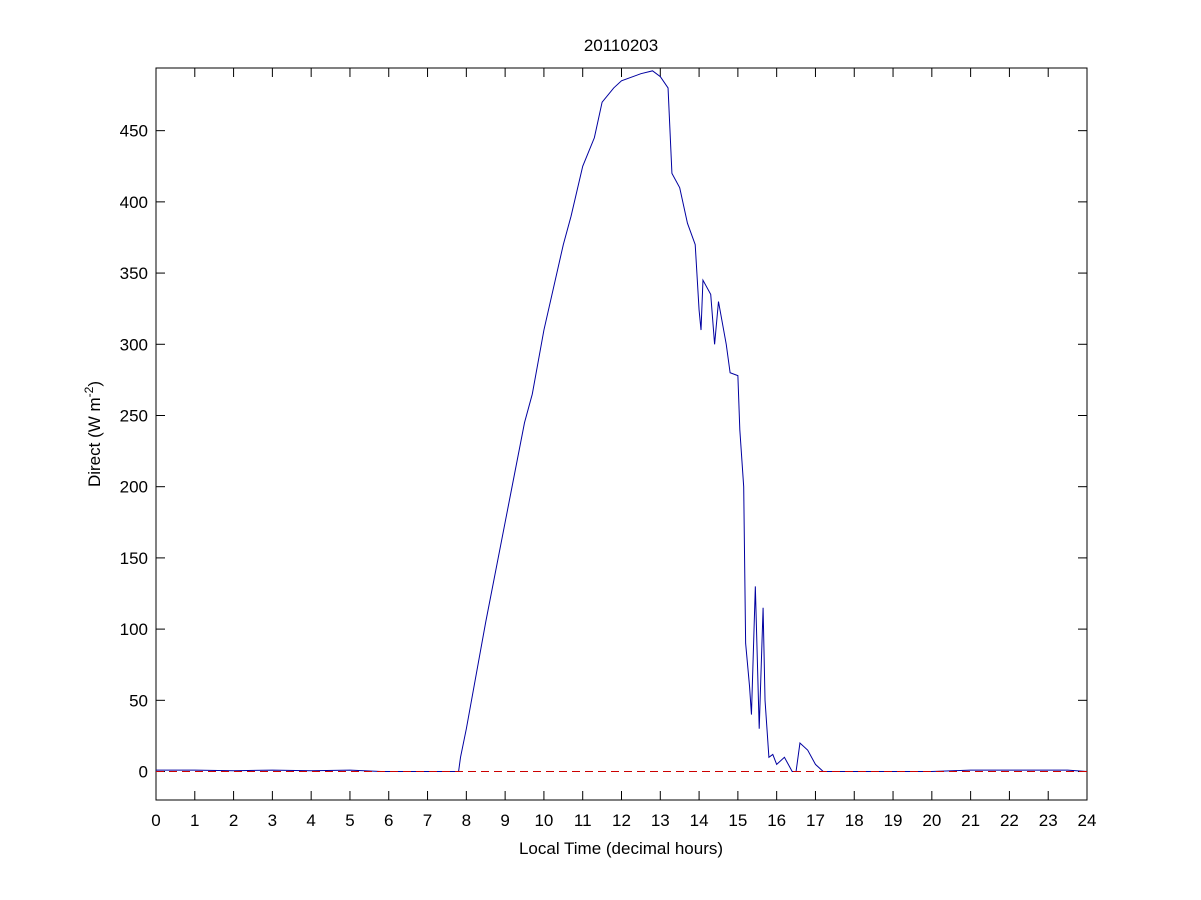 Image resolution: width=1201 pixels, height=900 pixels. I want to click on x-tick-label: 12, so click(621, 820).